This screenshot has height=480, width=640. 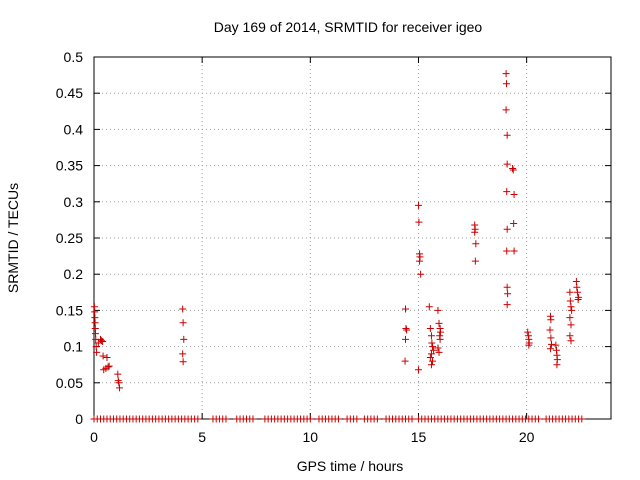 What do you see at coordinates (74, 57) in the screenshot?
I see `y-tick-label: 0.5` at bounding box center [74, 57].